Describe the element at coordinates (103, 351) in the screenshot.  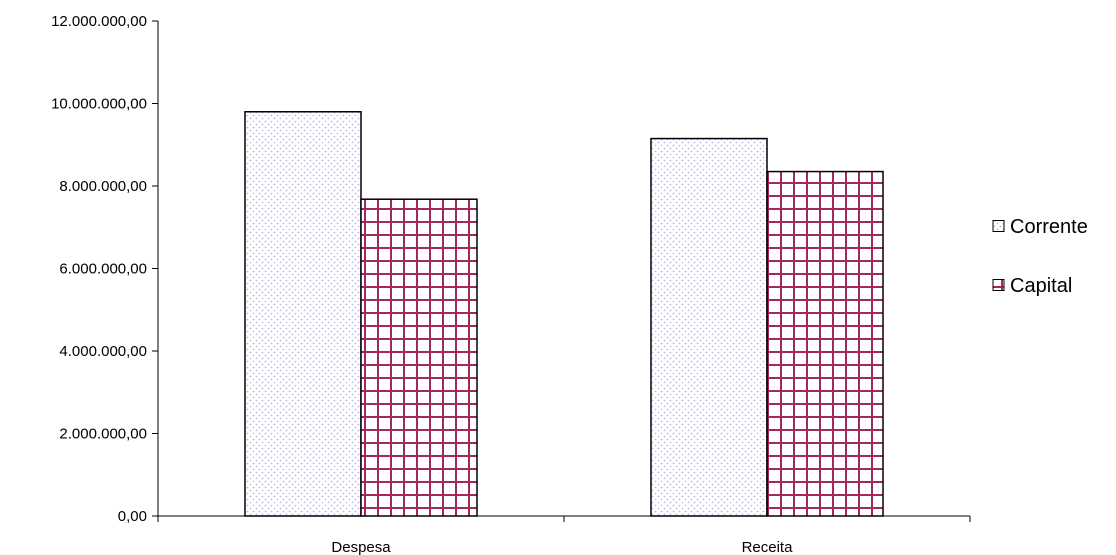
I see `y-tick-label: 4.000.000,00` at that location.